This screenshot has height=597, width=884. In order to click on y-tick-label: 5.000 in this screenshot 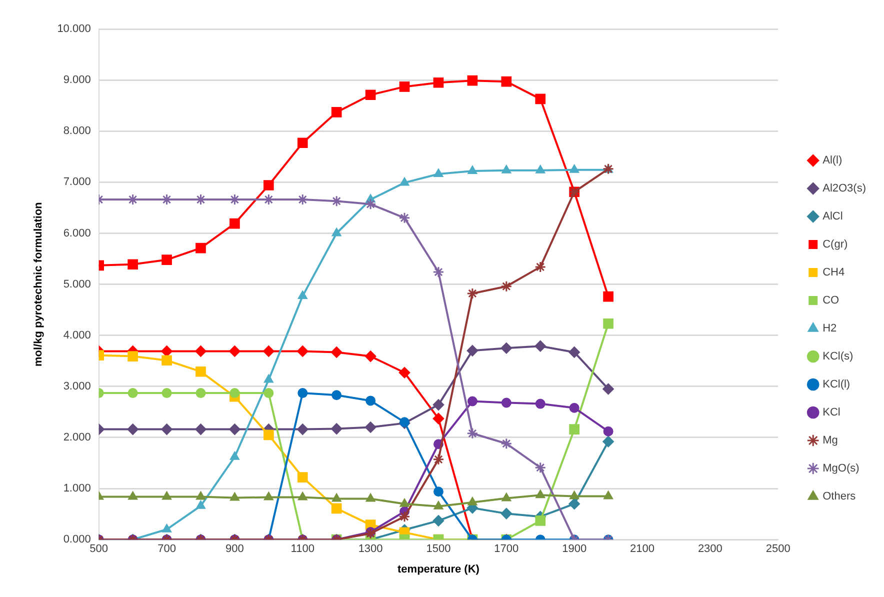, I will do `click(77, 284)`.